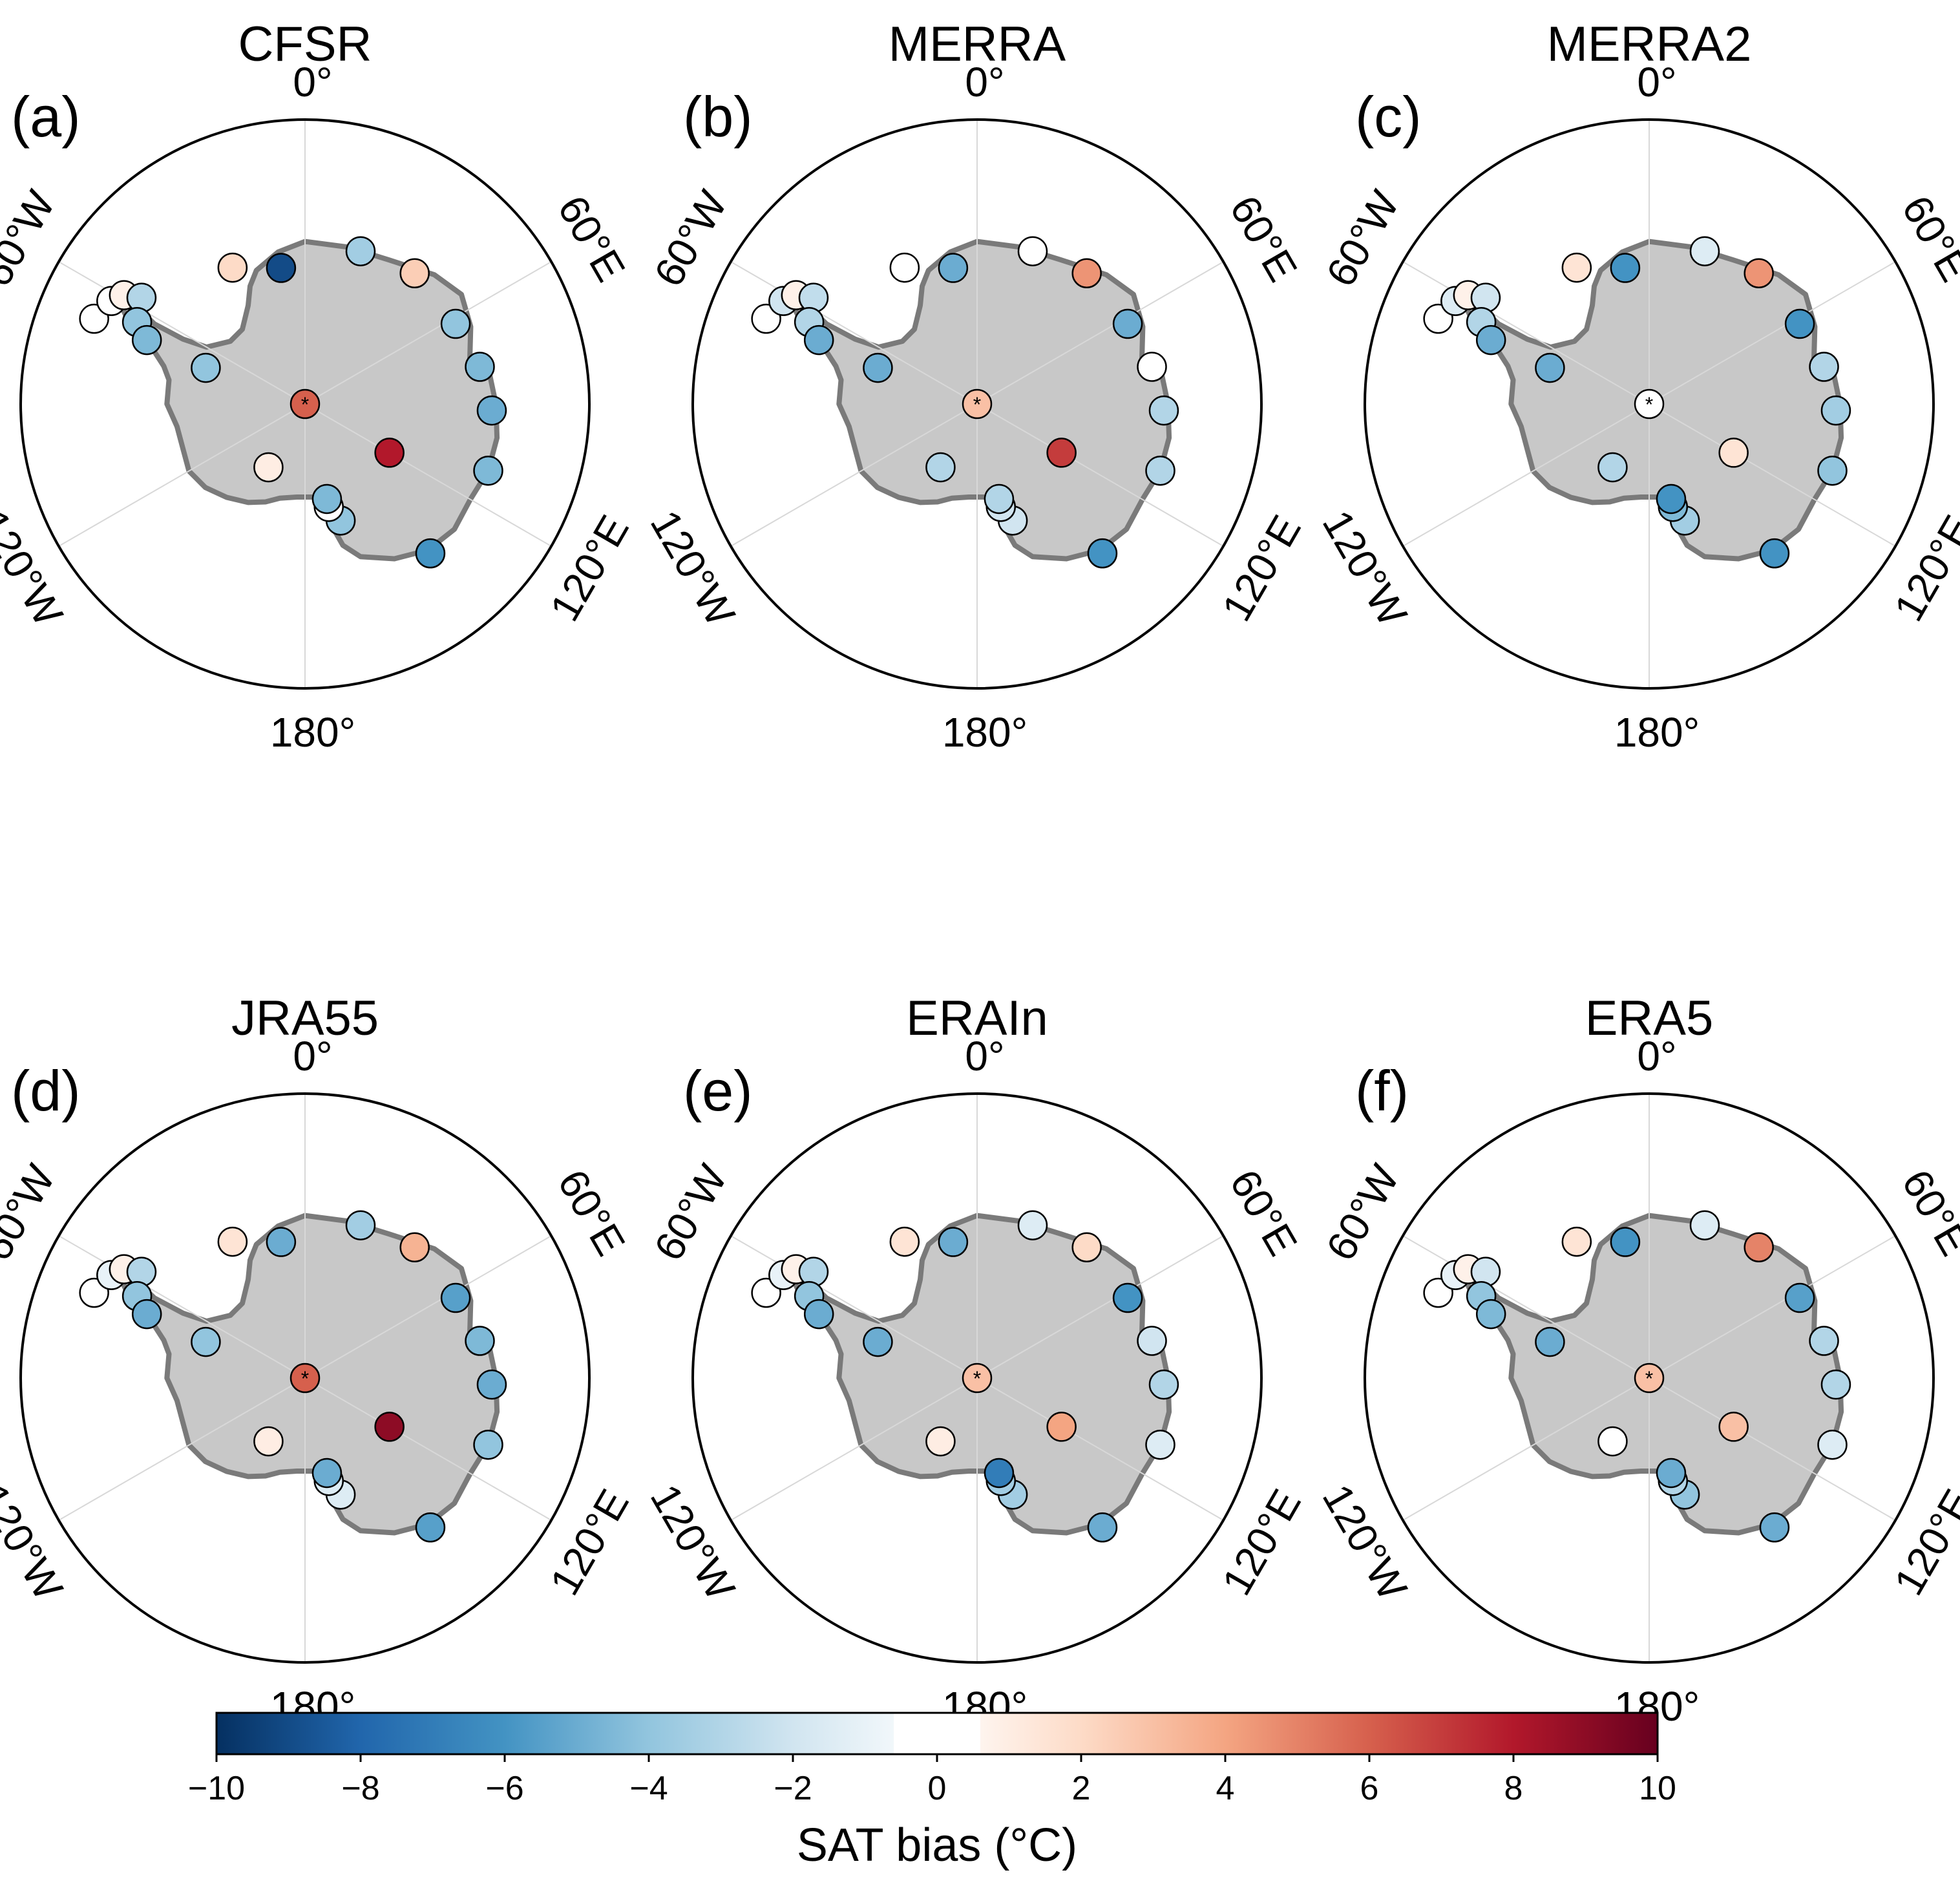 This screenshot has width=1960, height=1888. I want to click on panel-label: (f), so click(1382, 1091).